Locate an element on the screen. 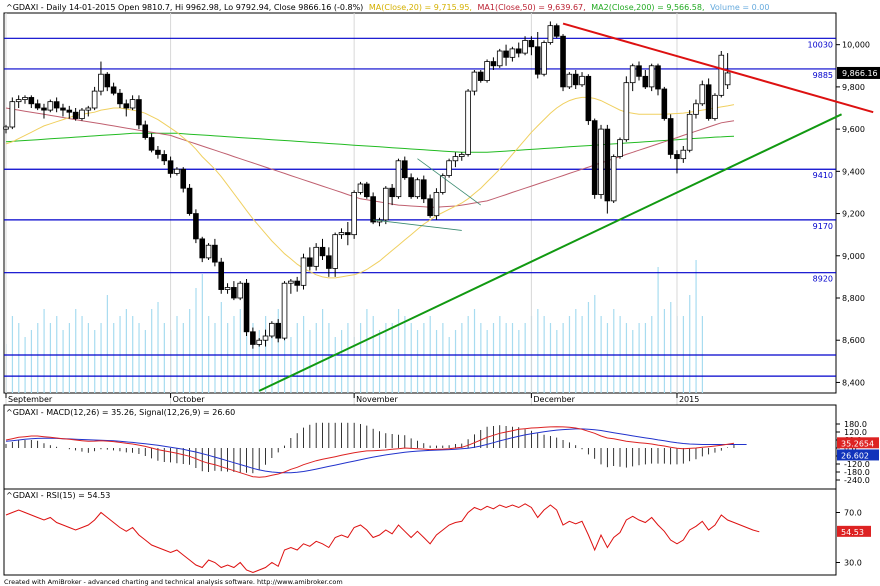 Image resolution: width=880 pixels, height=586 pixels. level-label: 9410 is located at coordinates (823, 175).